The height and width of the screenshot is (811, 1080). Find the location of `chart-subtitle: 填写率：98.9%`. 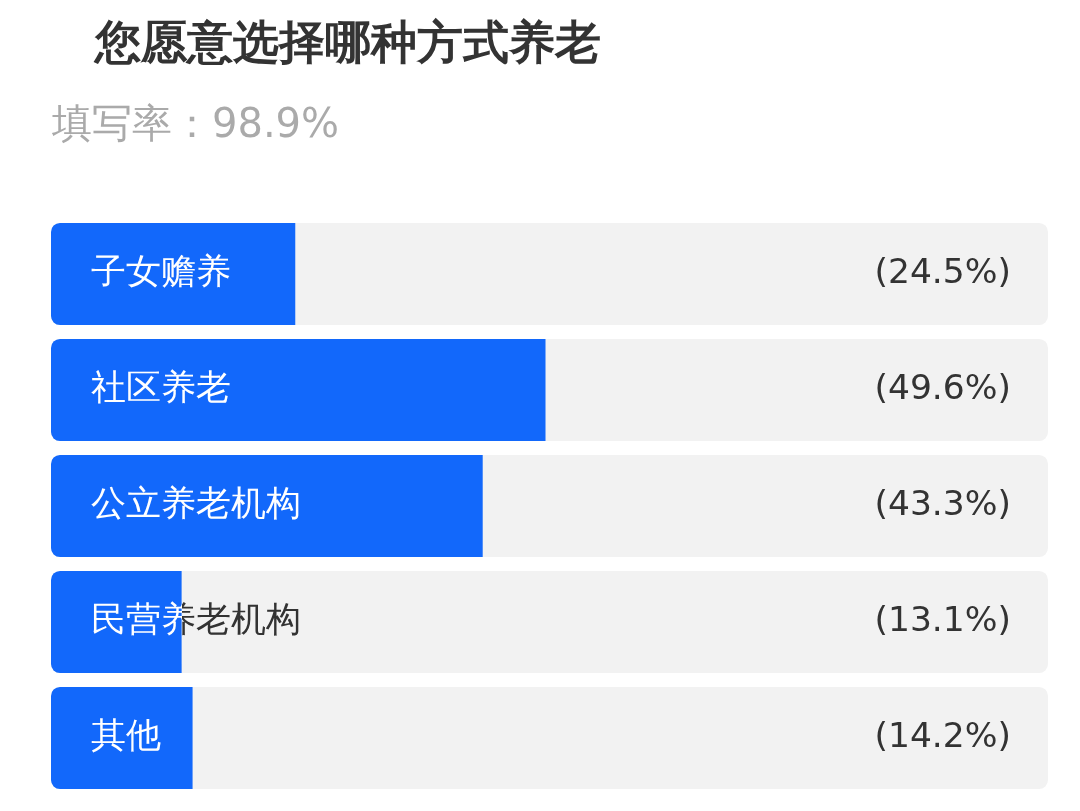

chart-subtitle: 填写率：98.9% is located at coordinates (196, 123).